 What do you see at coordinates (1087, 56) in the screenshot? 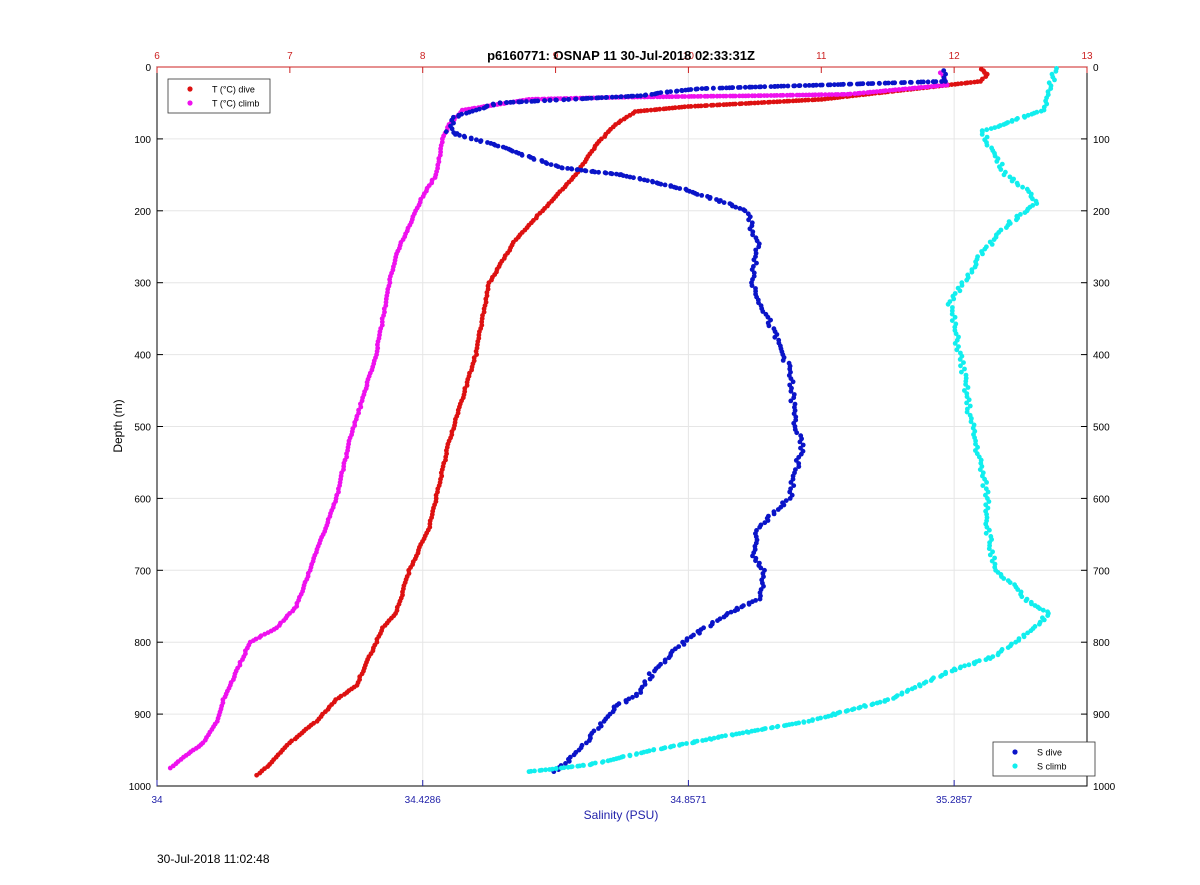
I see `x-top-tick-label: 13` at bounding box center [1087, 56].